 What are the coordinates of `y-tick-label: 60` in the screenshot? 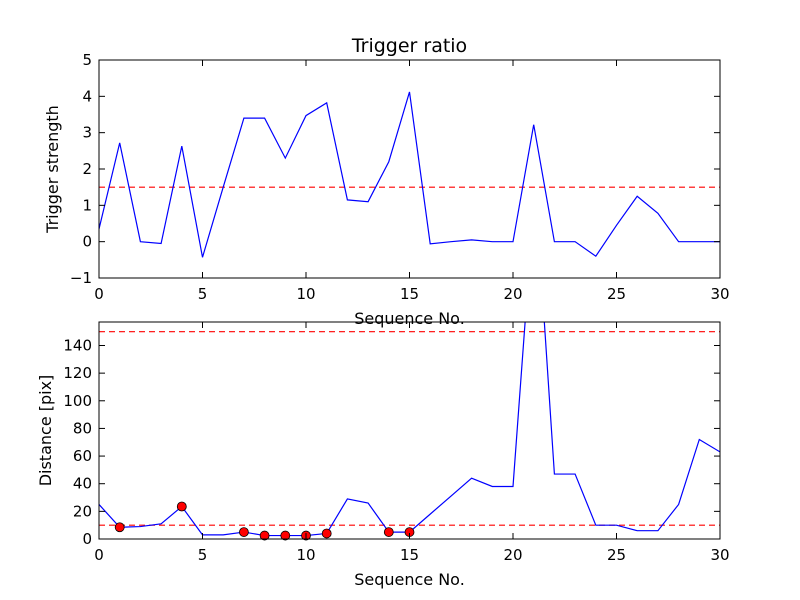 It's located at (82, 456).